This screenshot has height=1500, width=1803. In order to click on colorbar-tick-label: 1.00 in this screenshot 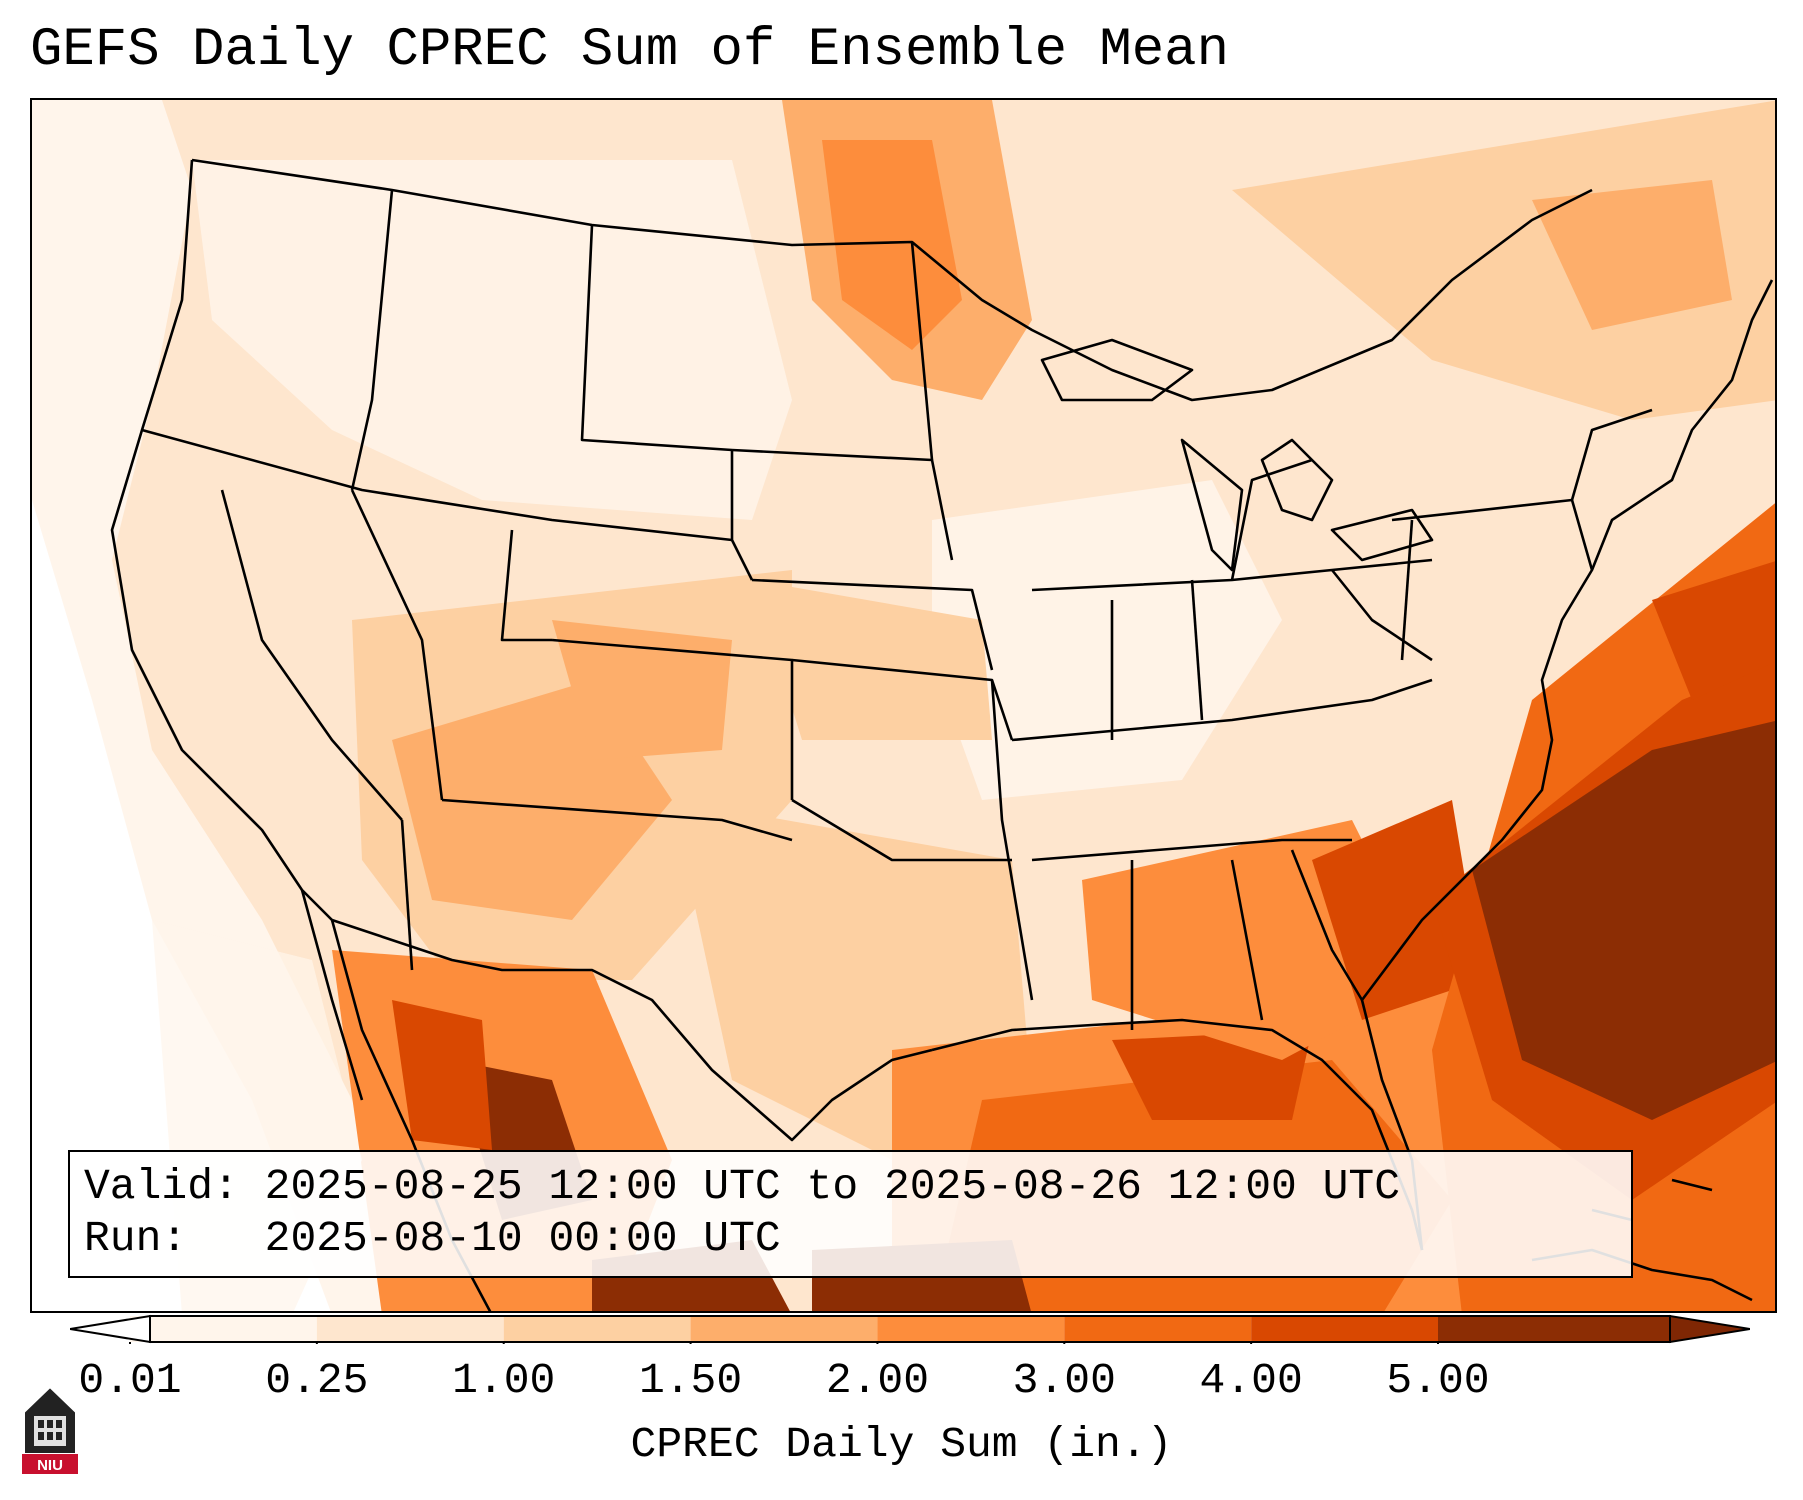, I will do `click(504, 1380)`.